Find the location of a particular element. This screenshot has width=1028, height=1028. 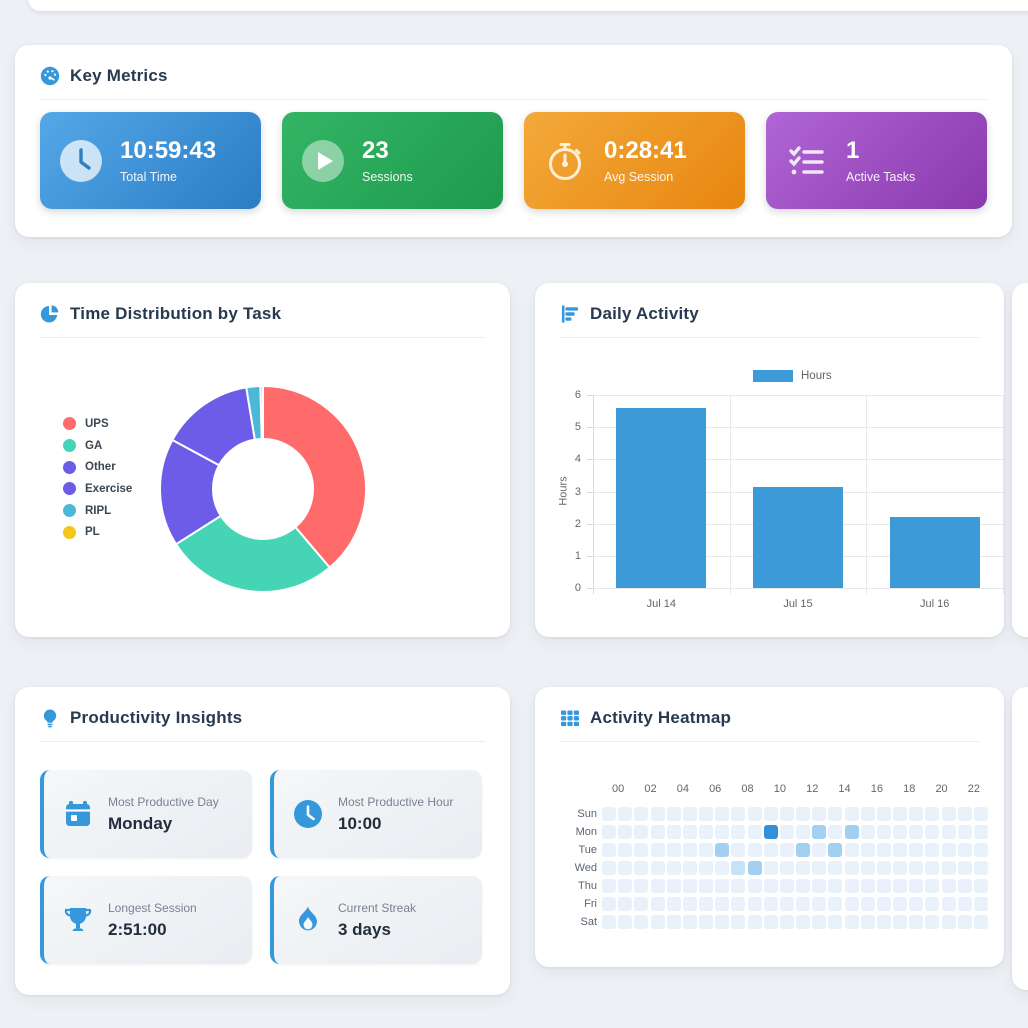

legend-item-UPS: UPS is located at coordinates (97, 424).